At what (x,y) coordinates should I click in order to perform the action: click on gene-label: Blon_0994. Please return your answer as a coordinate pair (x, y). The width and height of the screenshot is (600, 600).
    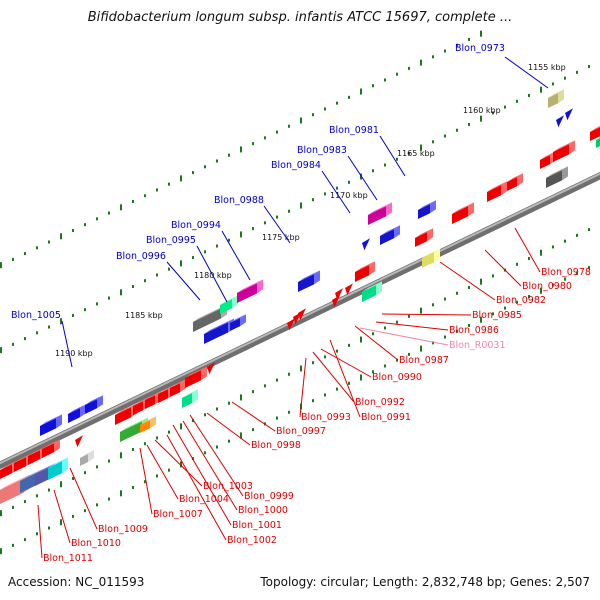
    Looking at the image, I should click on (196, 225).